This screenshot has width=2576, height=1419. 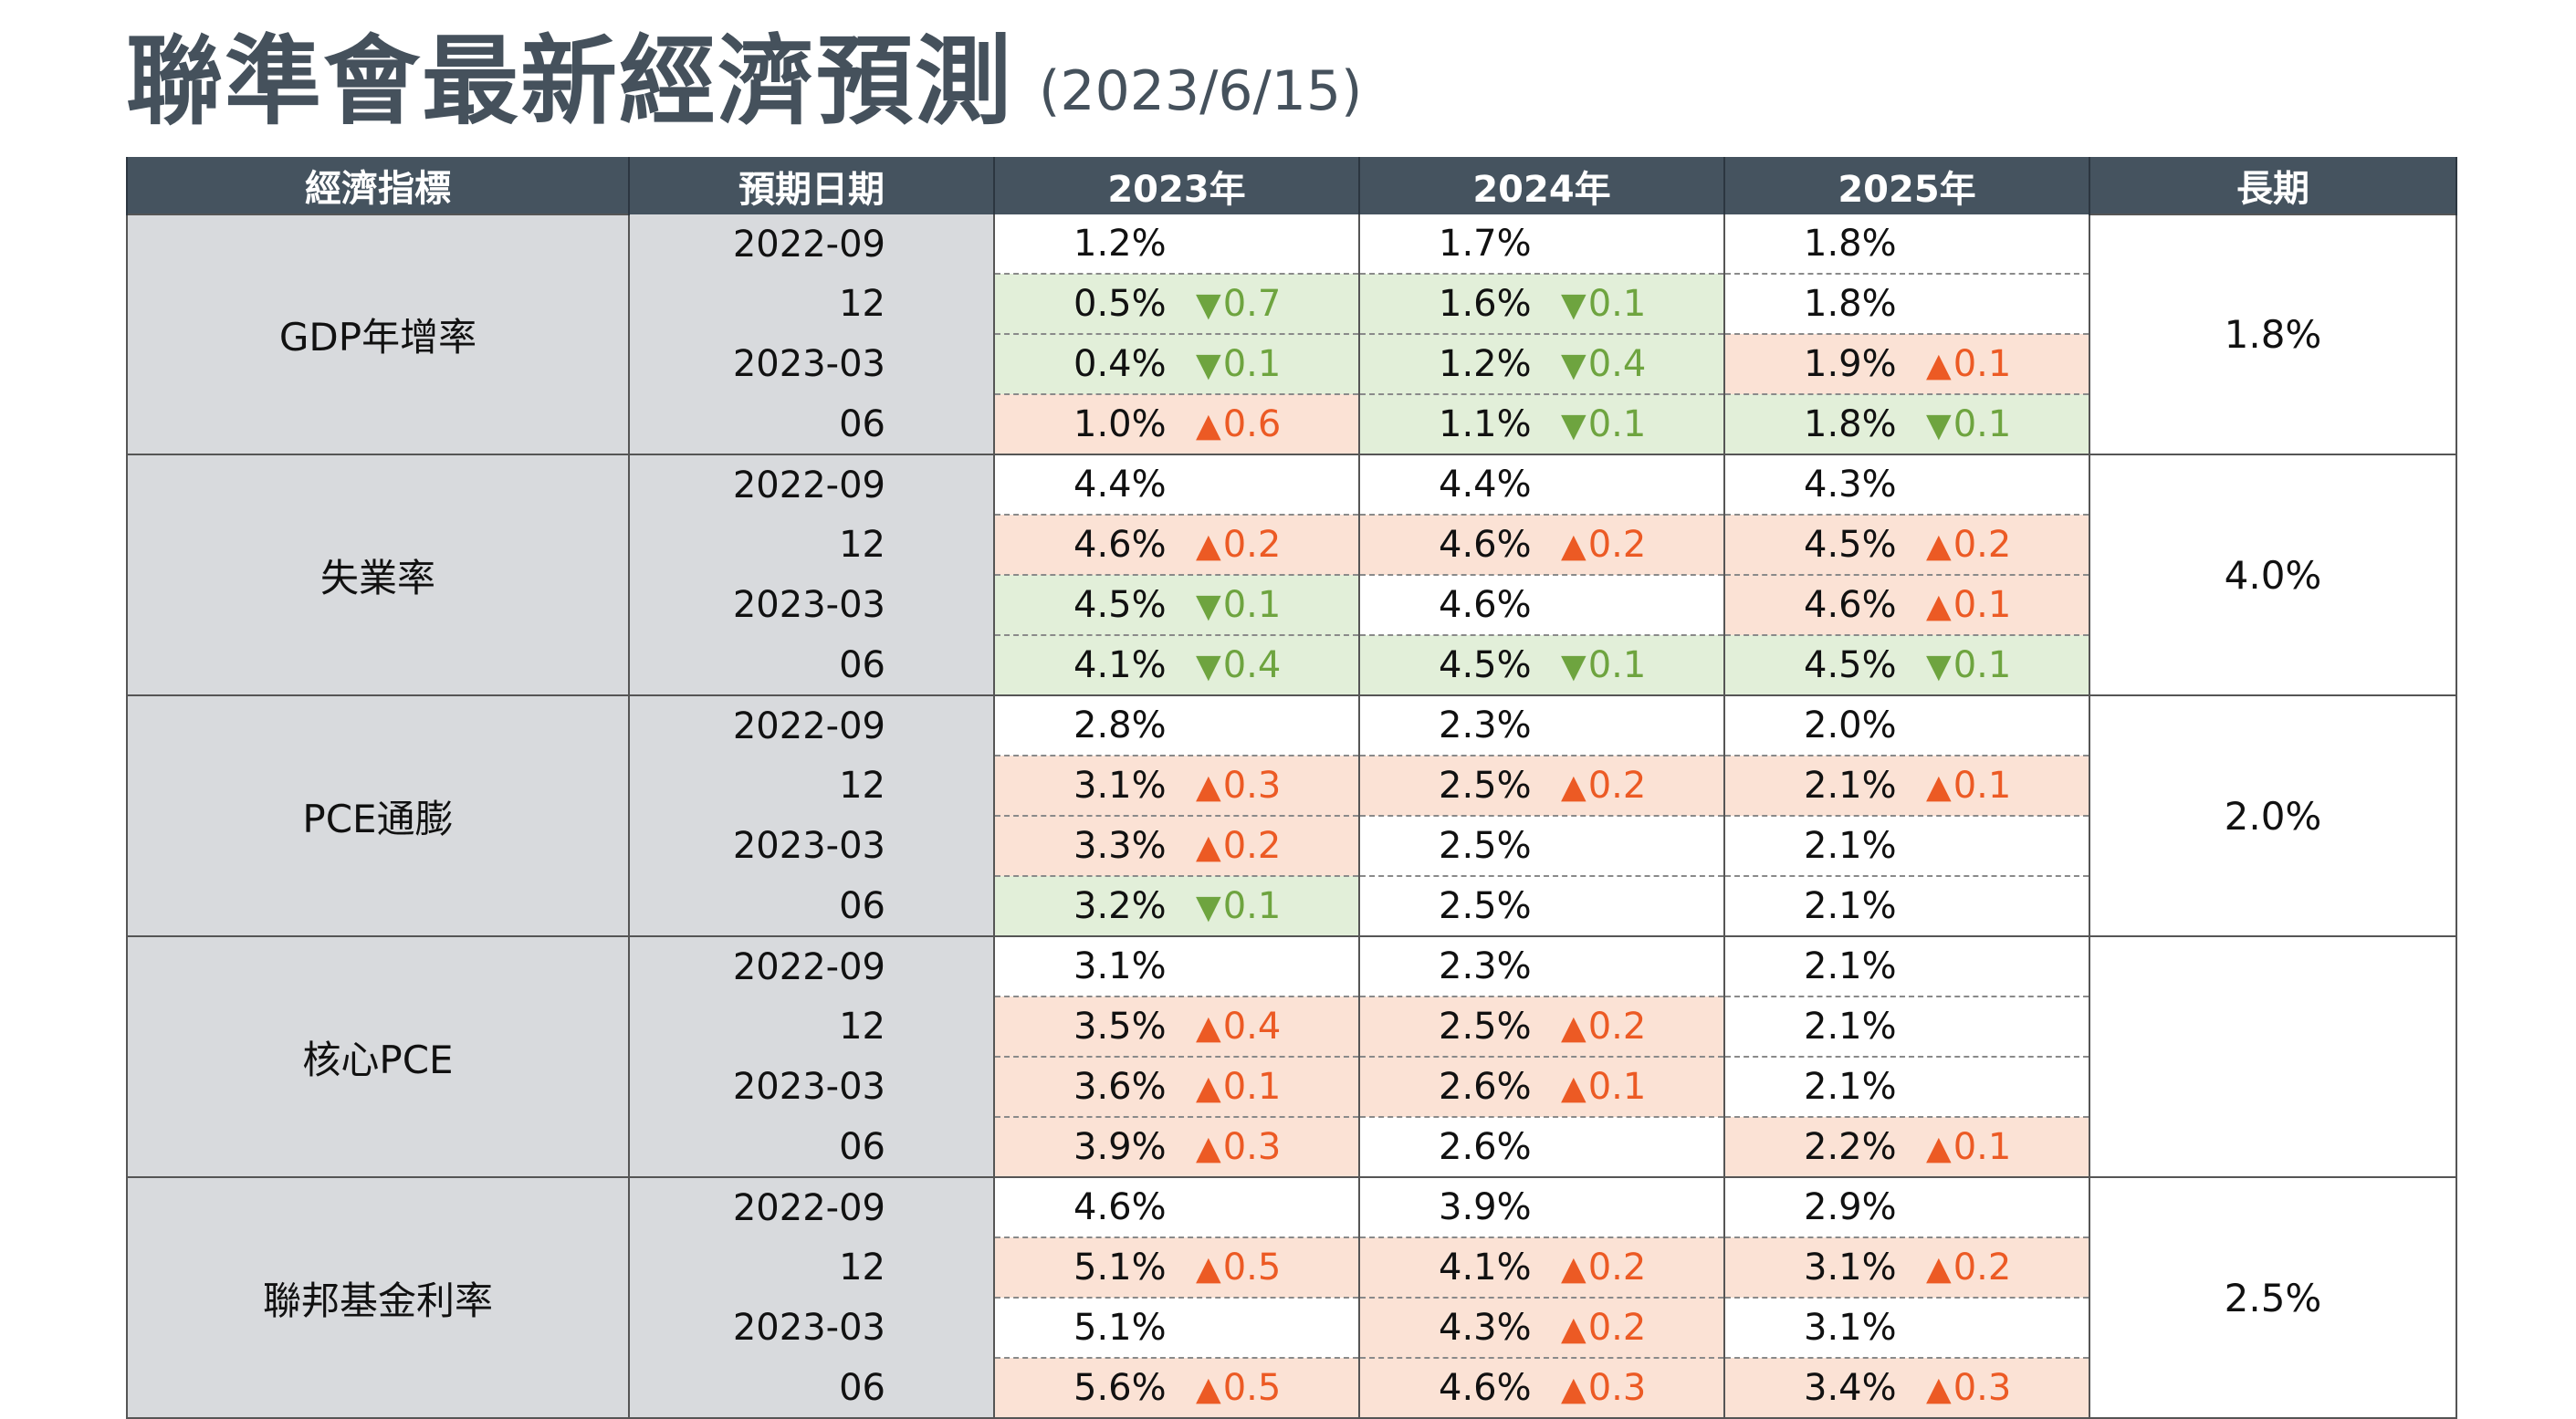 What do you see at coordinates (1907, 425) in the screenshot?
I see `forecast-cell: 1.8% ▼0.1` at bounding box center [1907, 425].